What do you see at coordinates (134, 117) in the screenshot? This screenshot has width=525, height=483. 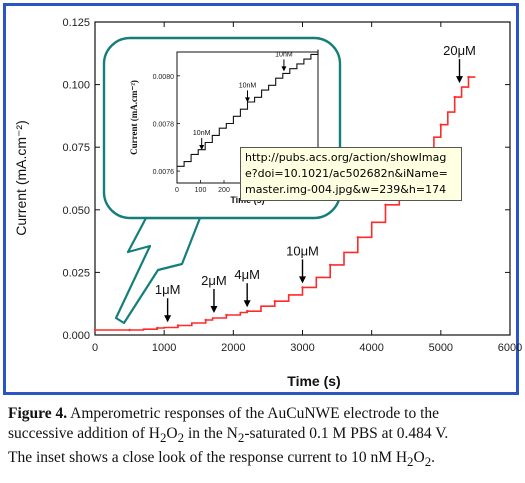 I see `inset-y-axis-label: Current (mA.cm⁻²)` at bounding box center [134, 117].